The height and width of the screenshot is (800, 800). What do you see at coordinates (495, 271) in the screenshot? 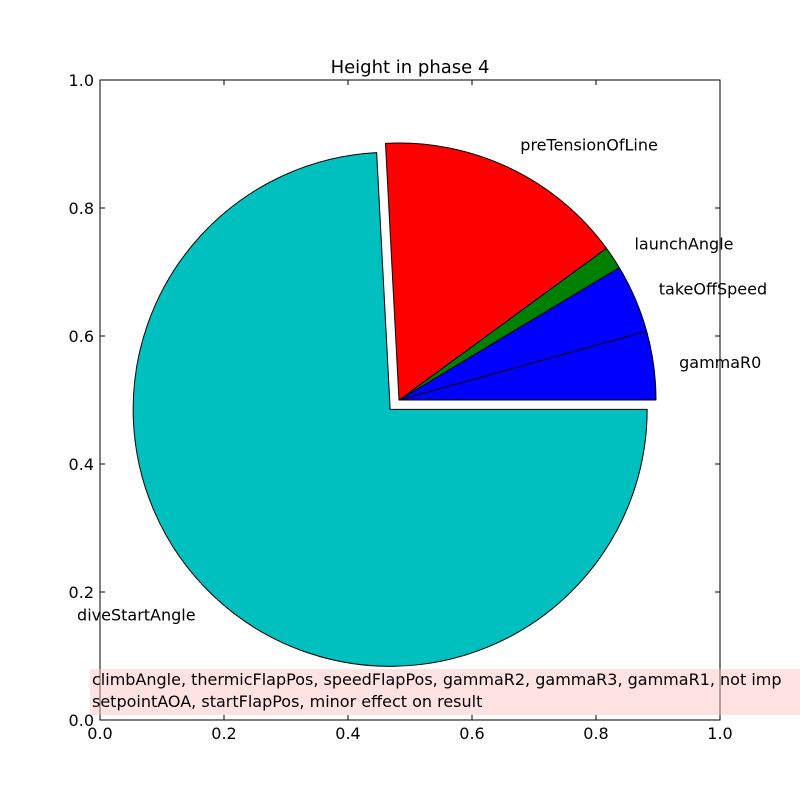
I see `pie-slice-preTensionOfLine` at bounding box center [495, 271].